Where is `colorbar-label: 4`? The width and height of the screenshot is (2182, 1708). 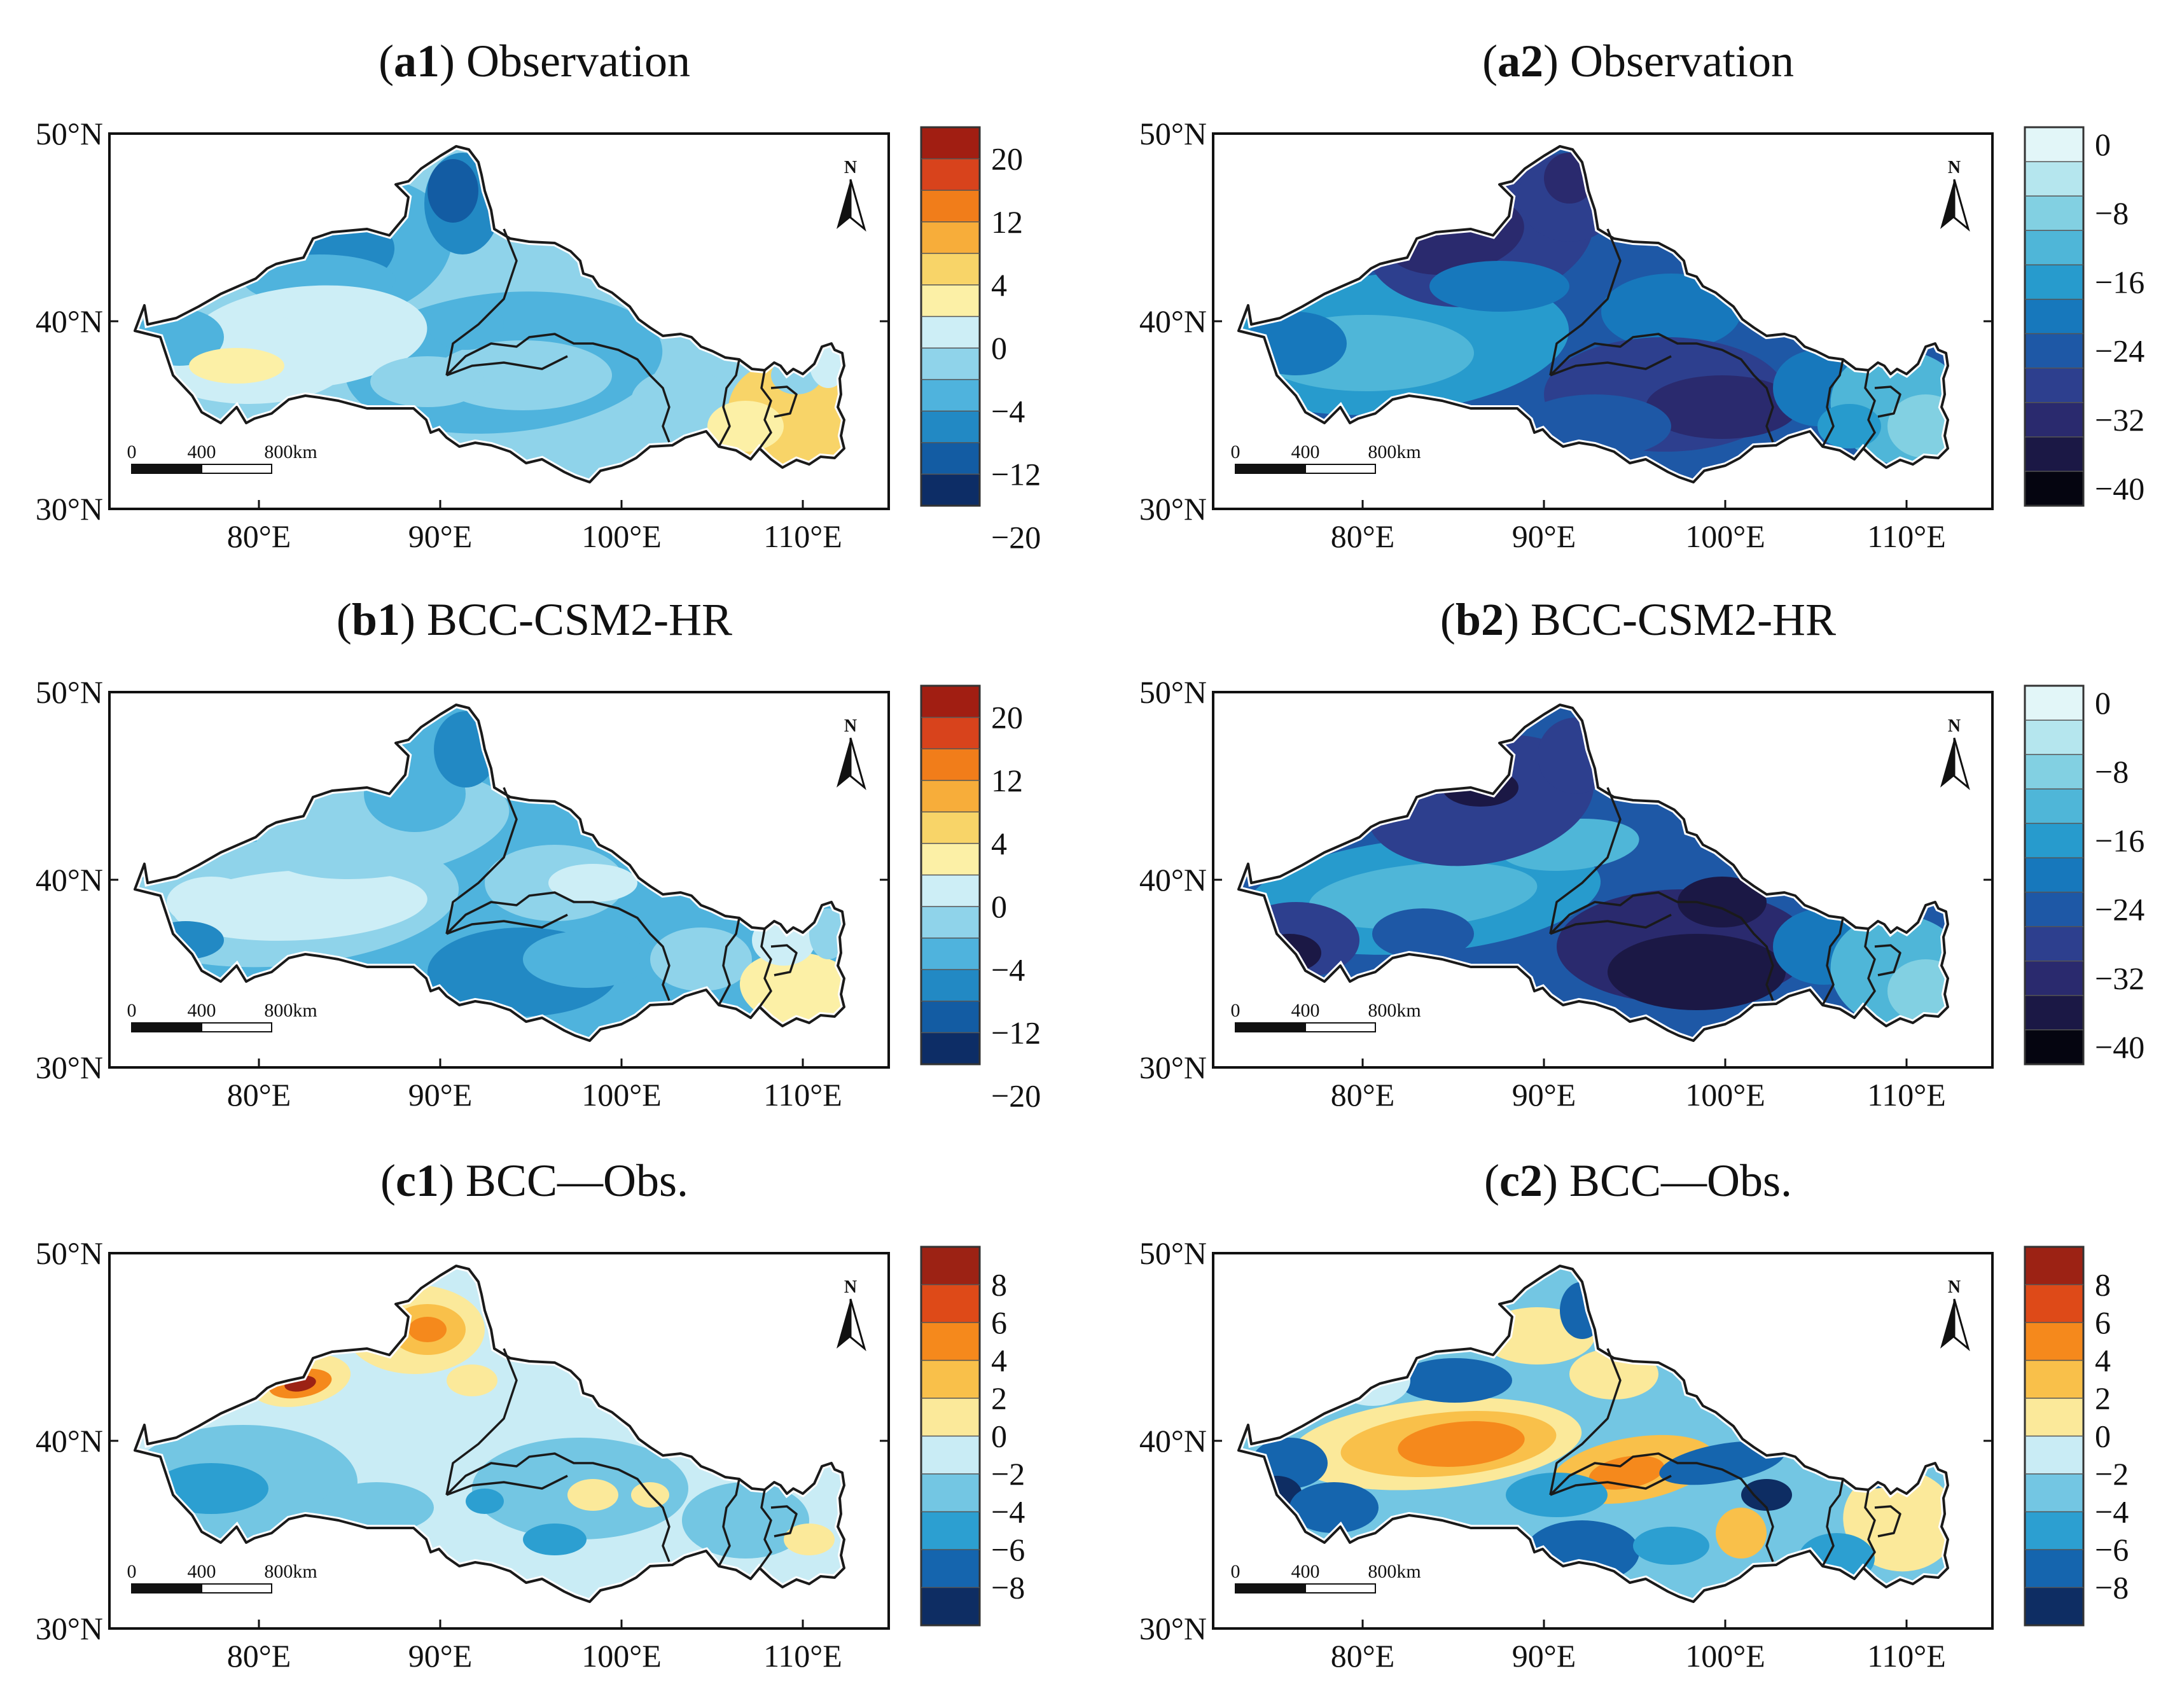
colorbar-label: 4 is located at coordinates (999, 1361).